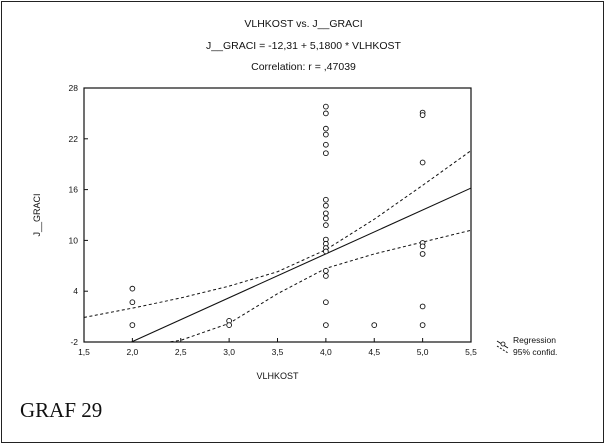 The width and height of the screenshot is (607, 446). Describe the element at coordinates (132, 352) in the screenshot. I see `x-tick-label: 2,0` at that location.